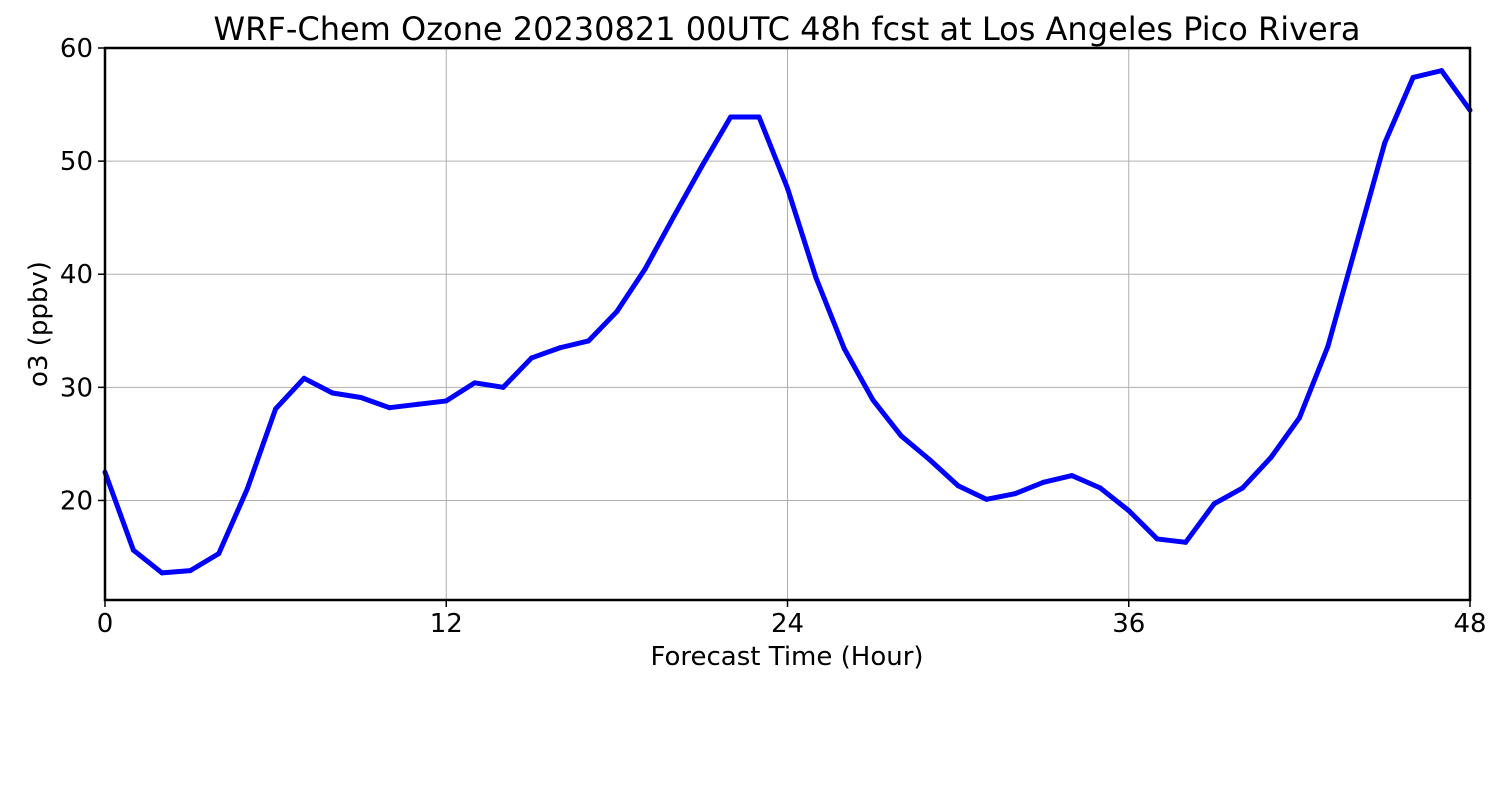 The width and height of the screenshot is (1500, 800). Describe the element at coordinates (39, 324) in the screenshot. I see `y-axis-label: o3 (ppbv)` at that location.